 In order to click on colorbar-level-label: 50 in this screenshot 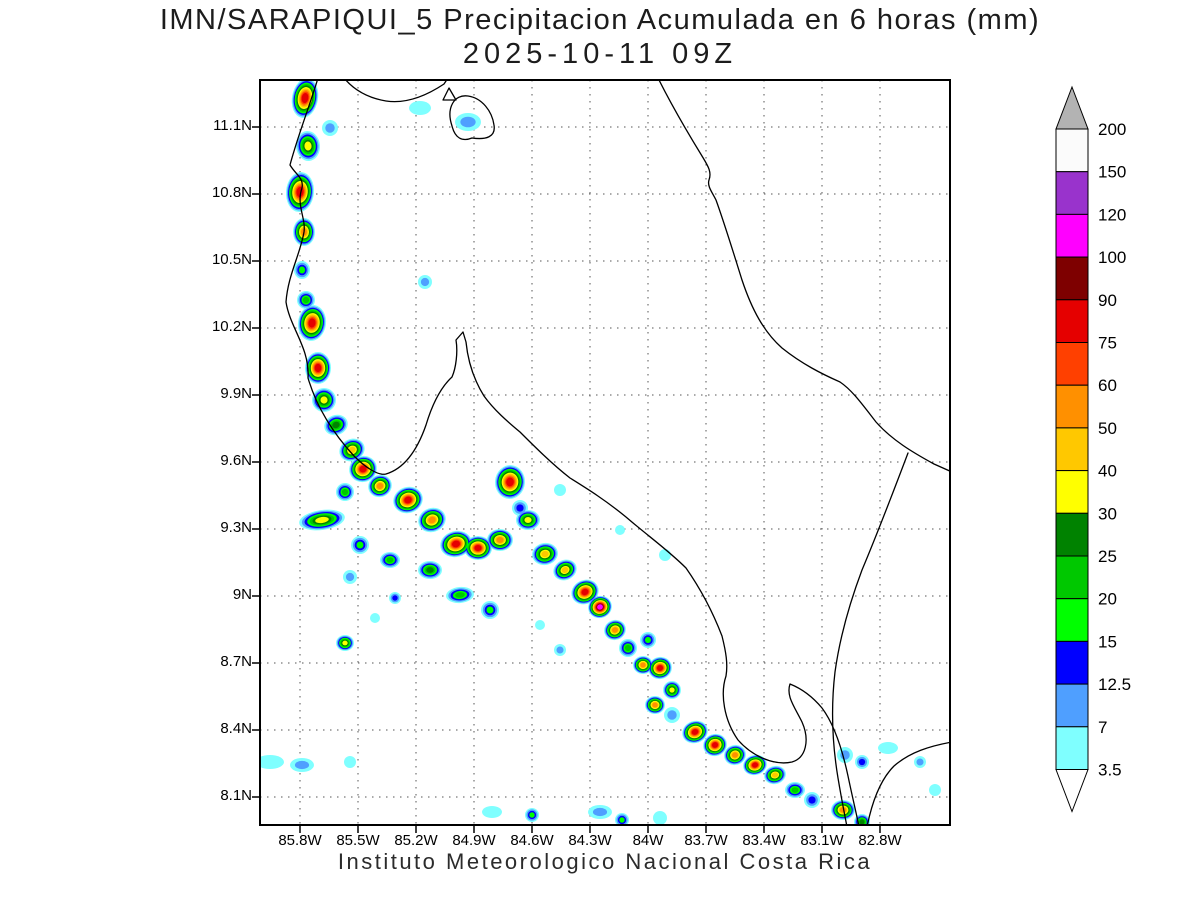, I will do `click(1107, 428)`.